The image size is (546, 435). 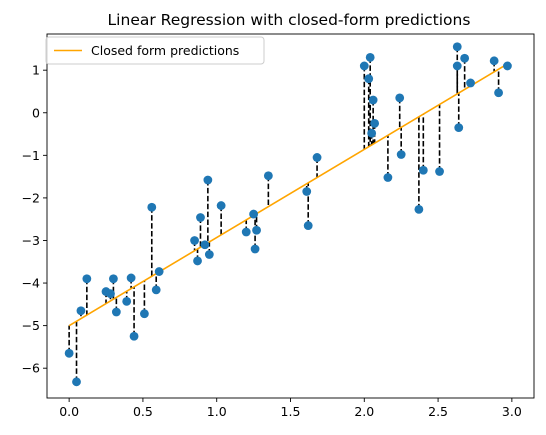 What do you see at coordinates (31, 197) in the screenshot?
I see `y-tick-label: −2` at bounding box center [31, 197].